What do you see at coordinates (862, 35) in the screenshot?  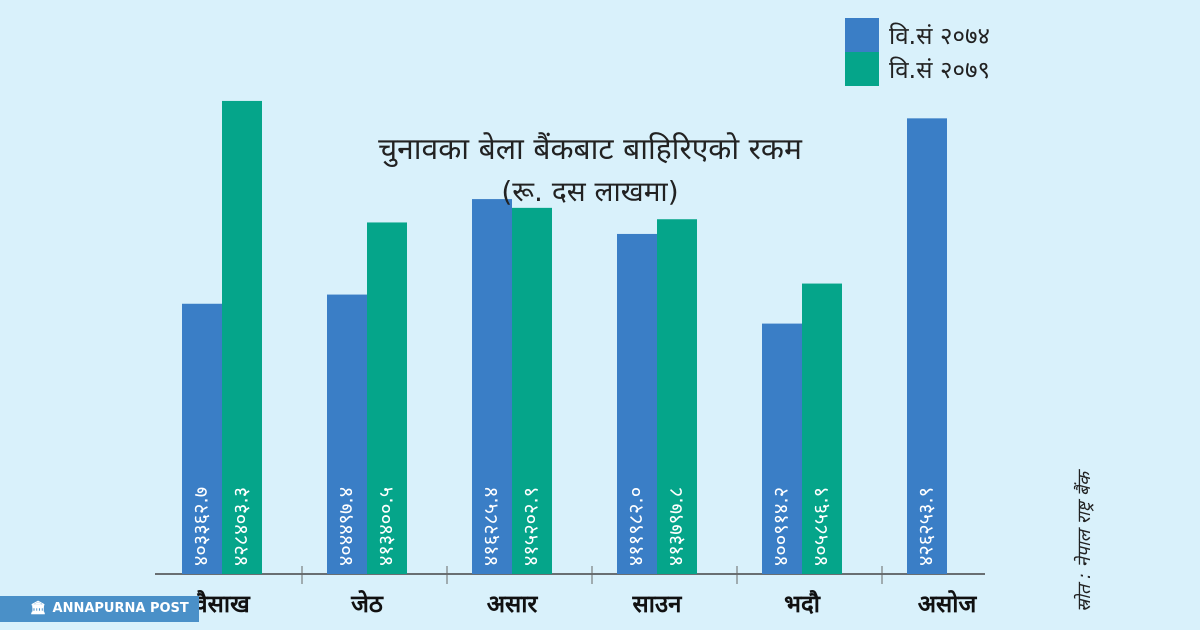 I see `legend-swatch-2074` at bounding box center [862, 35].